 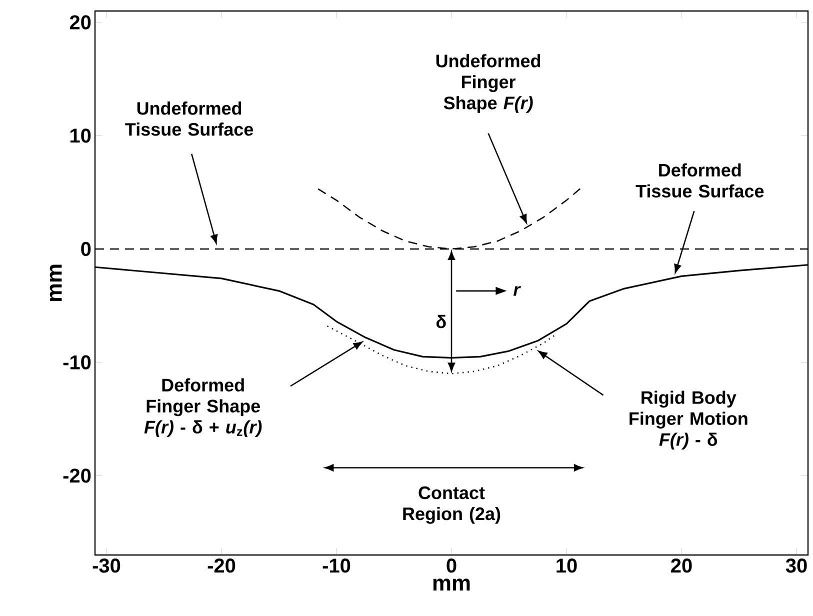 What do you see at coordinates (203, 408) in the screenshot?
I see `annotation: Deformed Finger Shape F(r) - δ + u$_{z}$(r)` at bounding box center [203, 408].